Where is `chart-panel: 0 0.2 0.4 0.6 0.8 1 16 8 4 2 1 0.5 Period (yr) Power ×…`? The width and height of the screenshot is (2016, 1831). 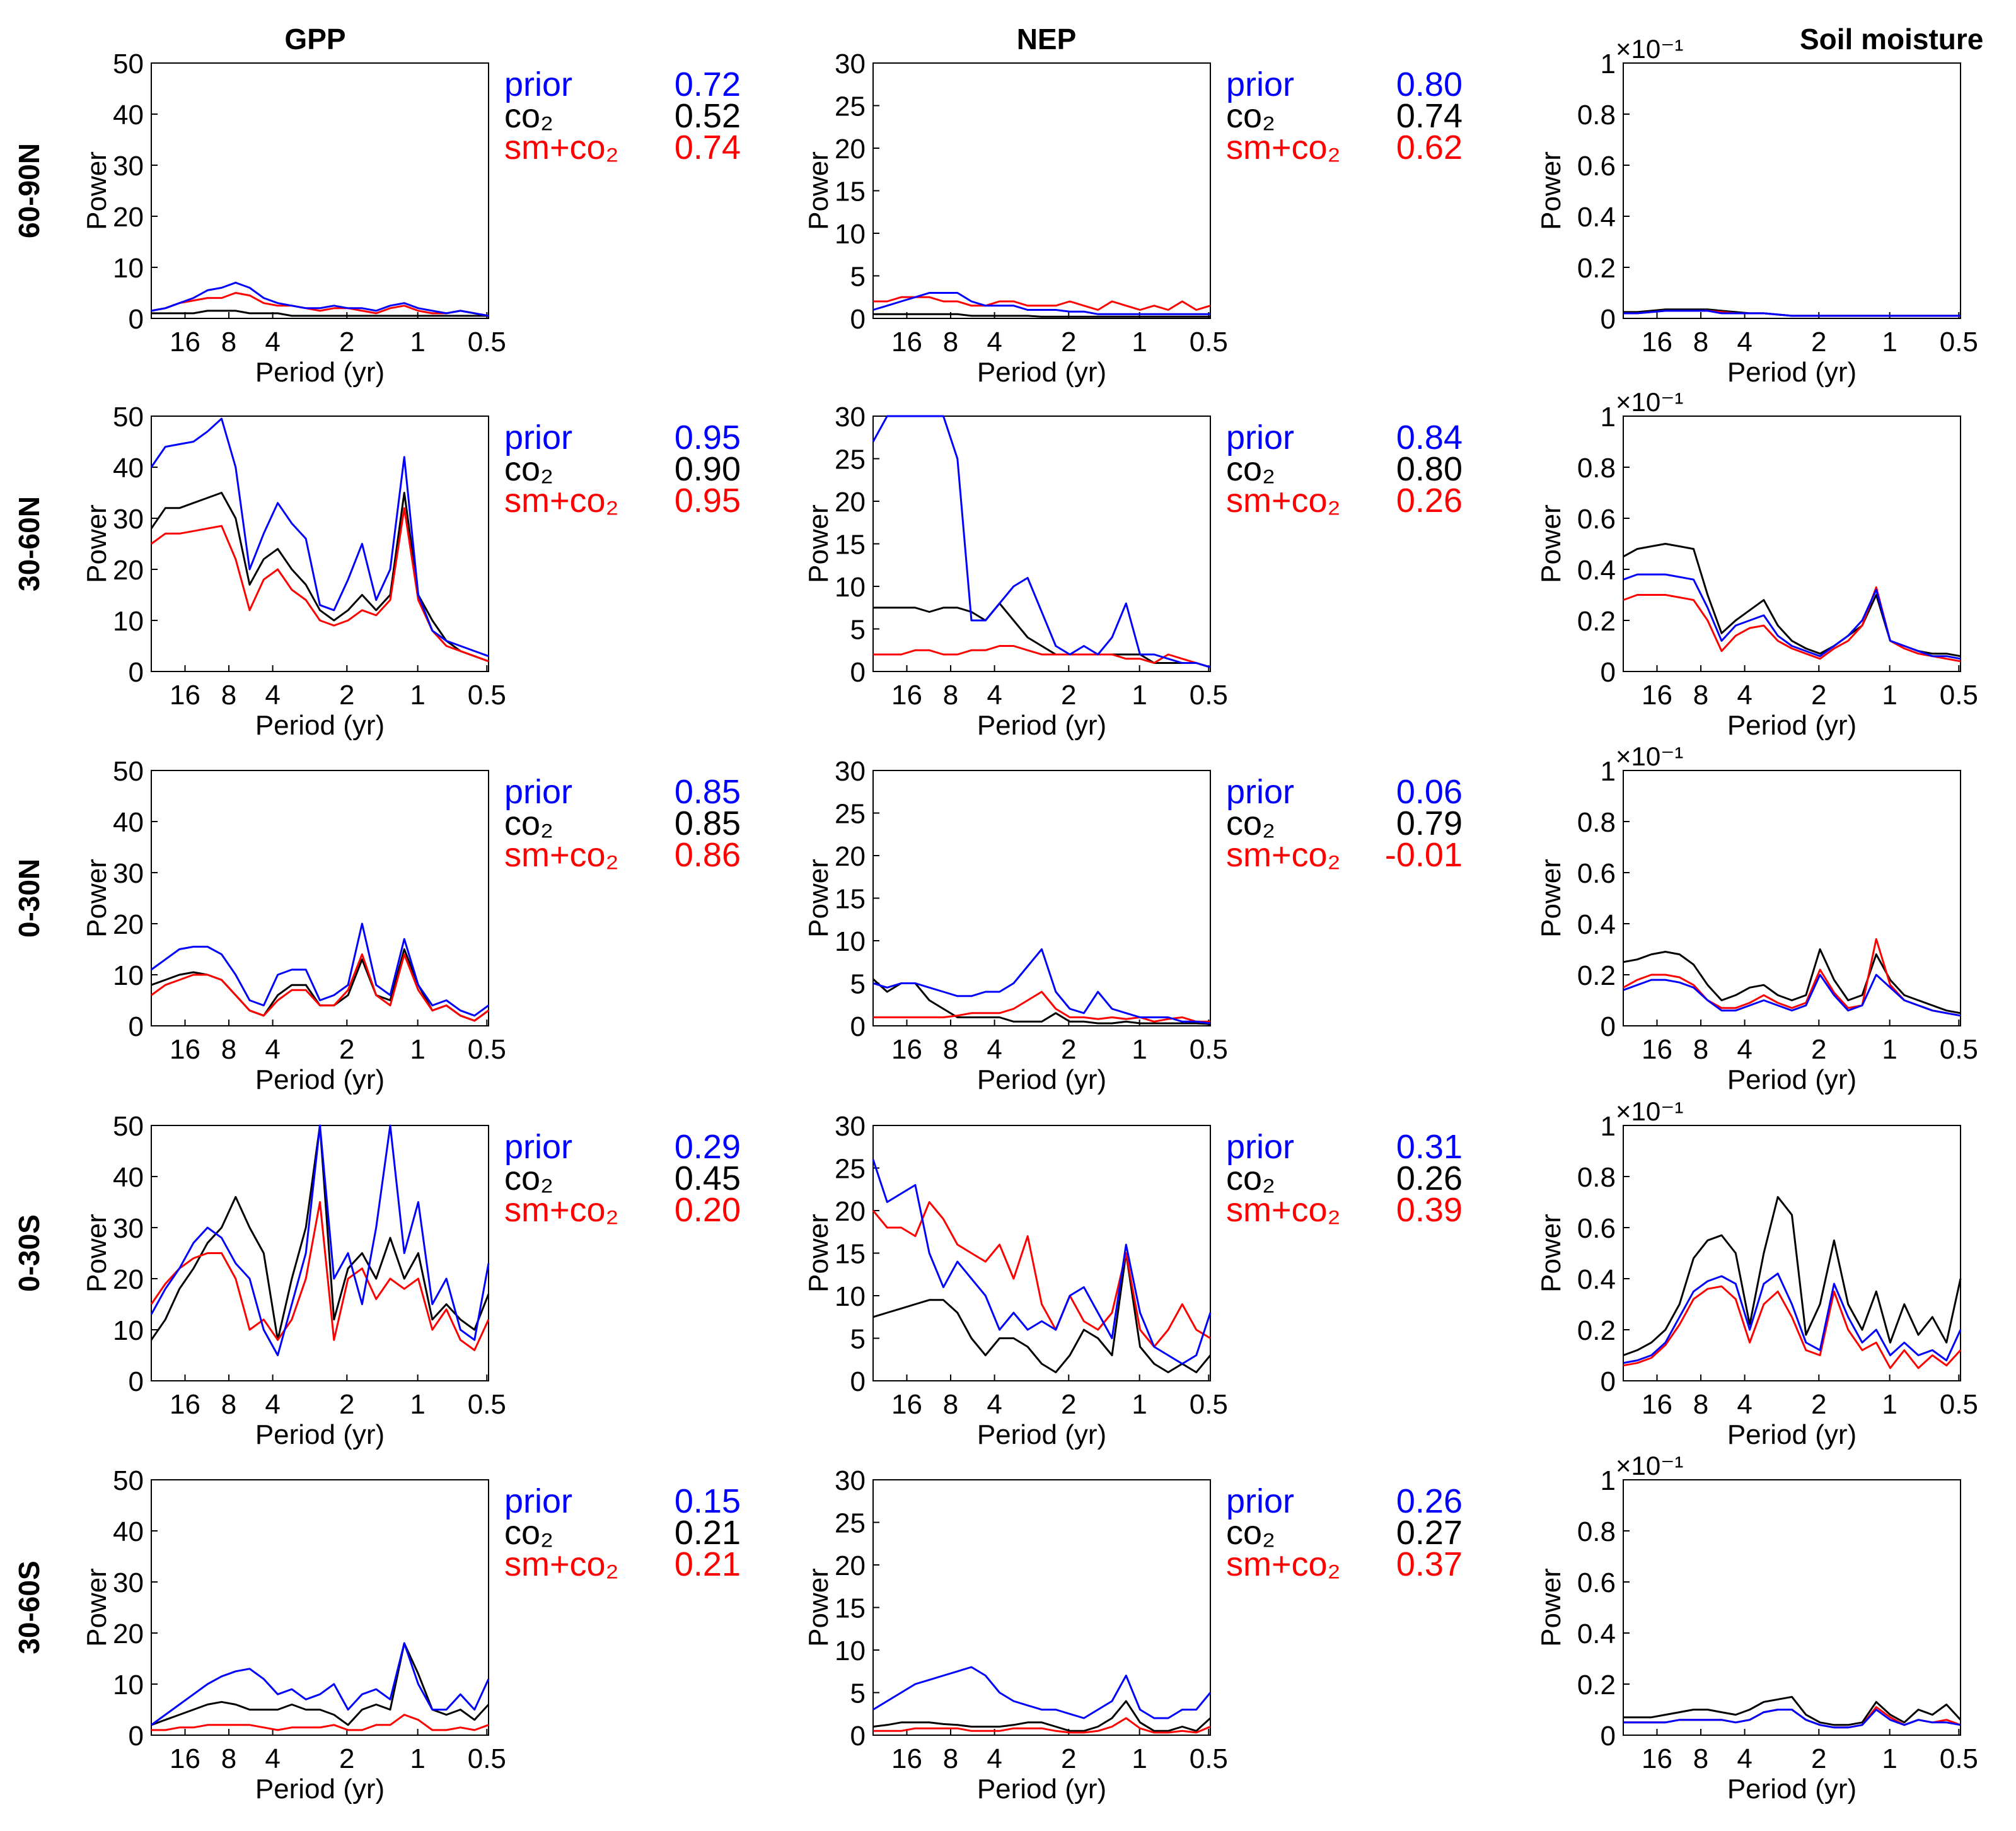 chart-panel: 0 0.2 0.4 0.6 0.8 1 16 8 4 2 1 0.5 Period (yr) Power ×… is located at coordinates (1757, 211).